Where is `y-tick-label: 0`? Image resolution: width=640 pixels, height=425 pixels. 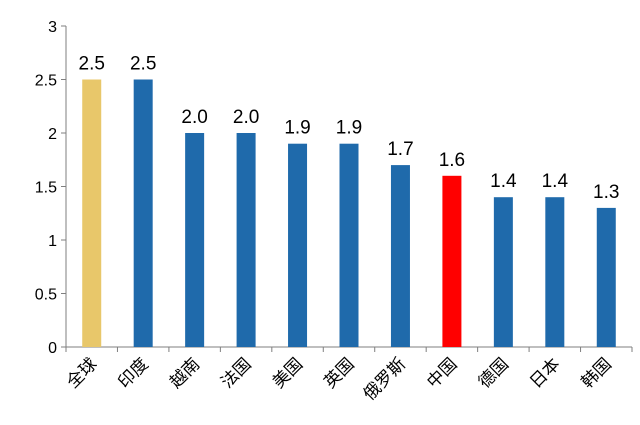 y-tick-label: 0 is located at coordinates (52, 348).